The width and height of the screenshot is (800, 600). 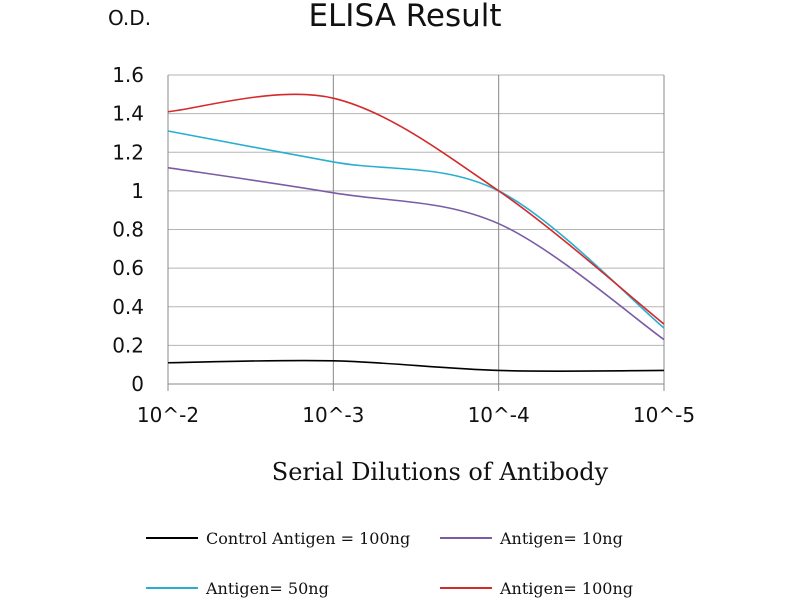 What do you see at coordinates (405, 17) in the screenshot?
I see `chart-title: ELISA Result` at bounding box center [405, 17].